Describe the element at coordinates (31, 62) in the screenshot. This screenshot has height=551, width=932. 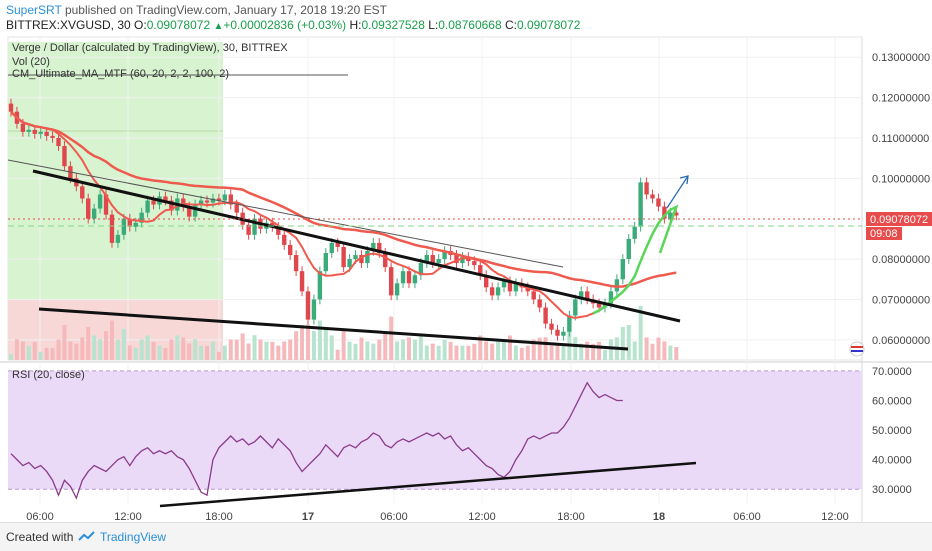
I see `legend-volume: Vol (20)` at that location.